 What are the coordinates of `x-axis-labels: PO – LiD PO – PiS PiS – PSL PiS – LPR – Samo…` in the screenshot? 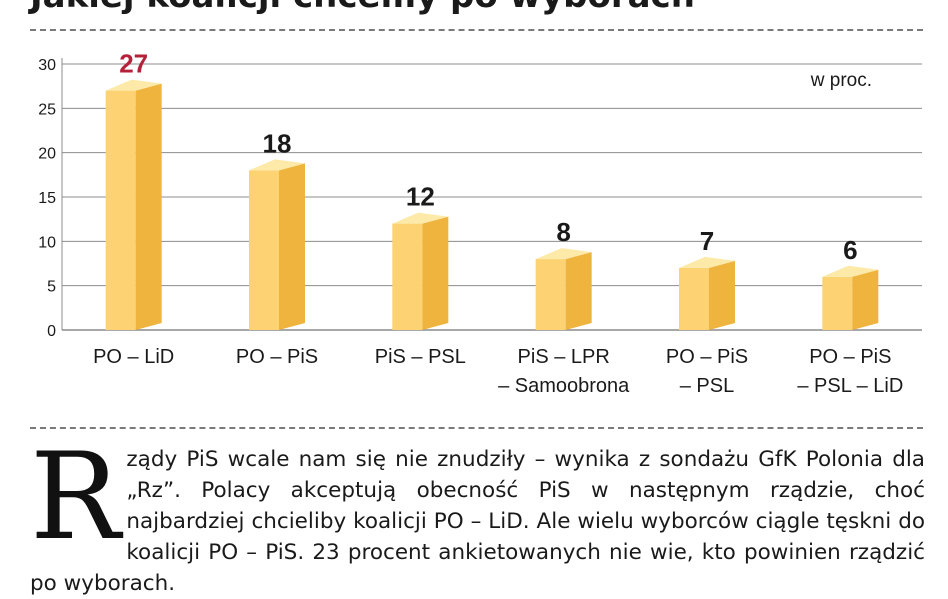 It's located at (498, 371).